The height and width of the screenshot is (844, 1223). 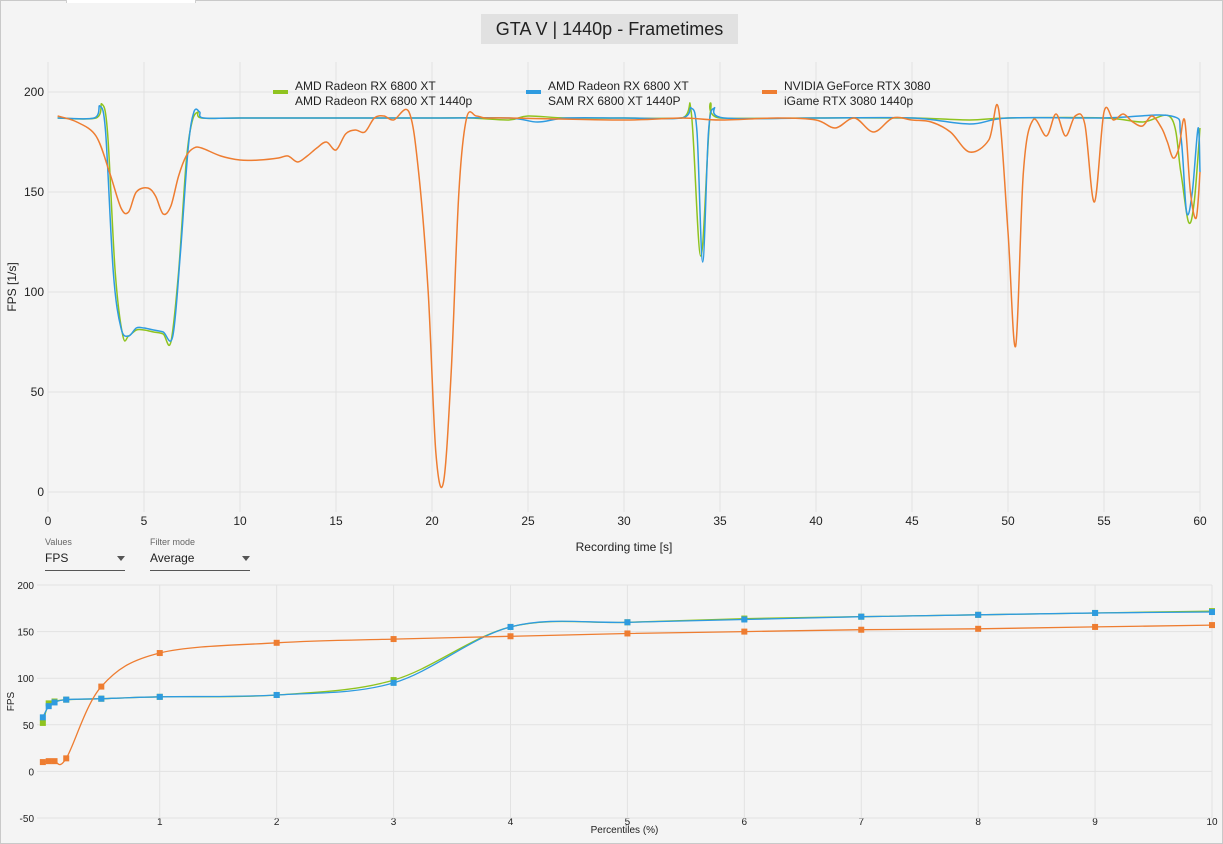 What do you see at coordinates (511, 822) in the screenshot?
I see `x-tick-label: 4` at bounding box center [511, 822].